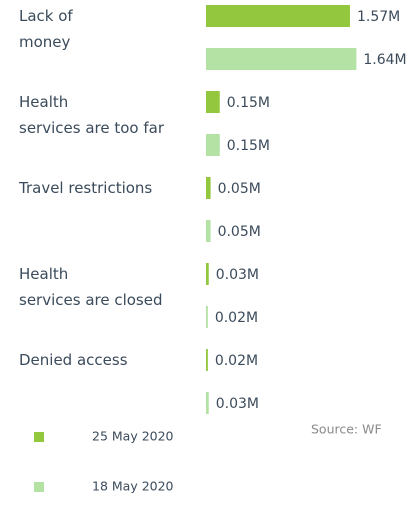 This screenshot has width=419, height=521. Describe the element at coordinates (86, 188) in the screenshot. I see `category-label: Travel restrictions` at that location.